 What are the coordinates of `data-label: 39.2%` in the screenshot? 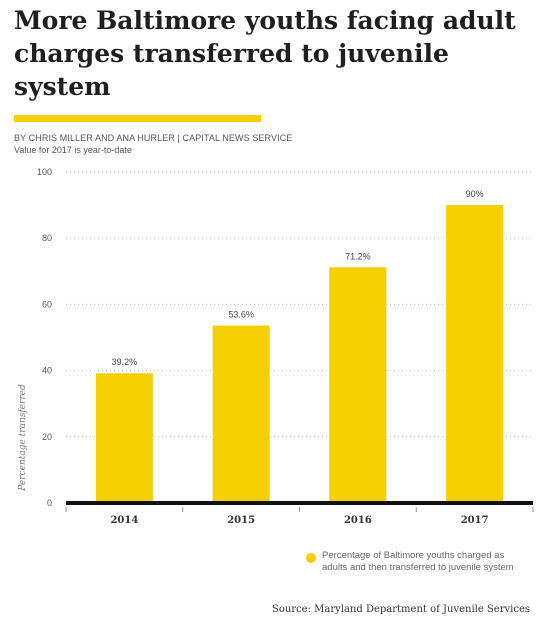 It's located at (125, 362).